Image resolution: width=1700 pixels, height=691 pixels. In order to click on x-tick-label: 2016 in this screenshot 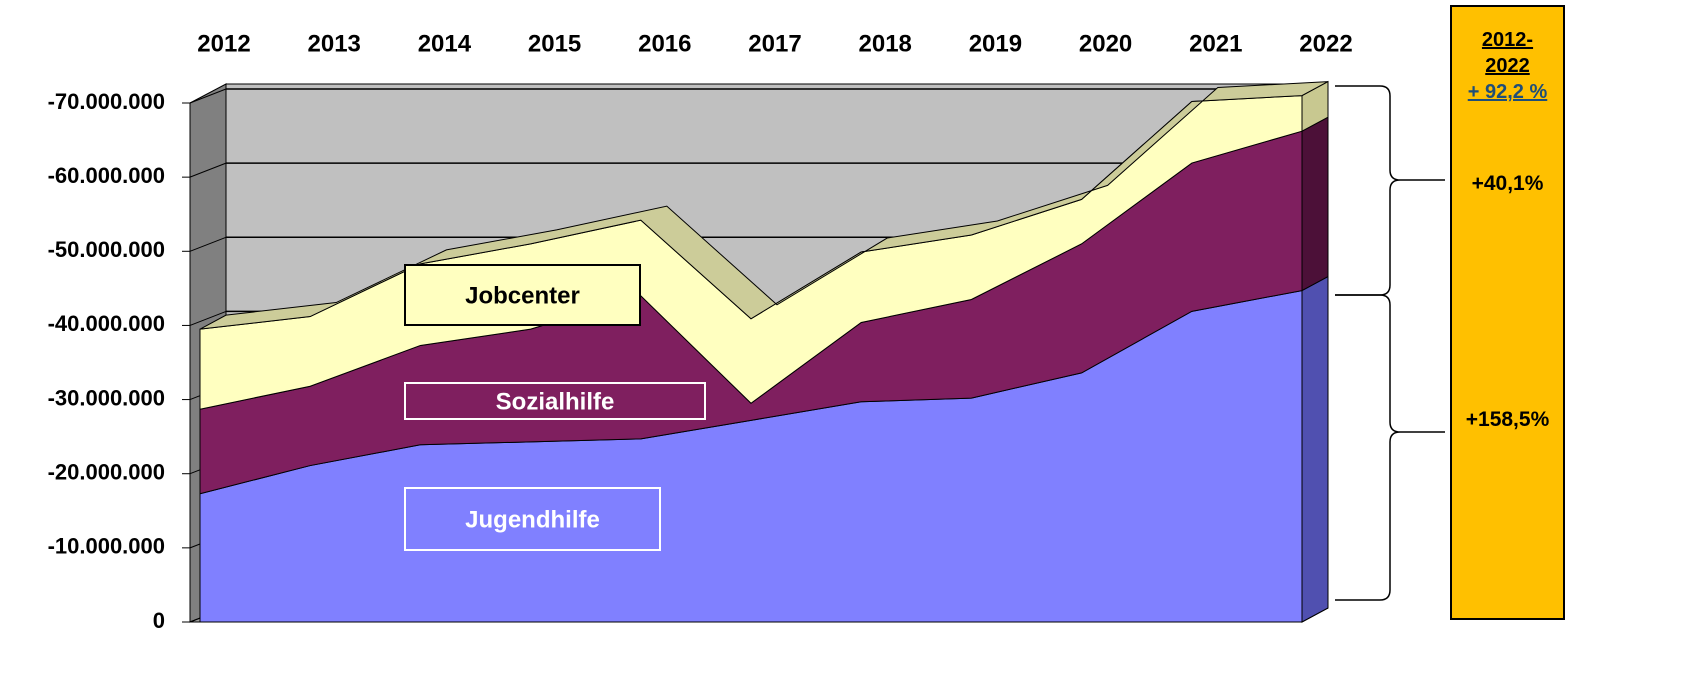, I will do `click(664, 43)`.